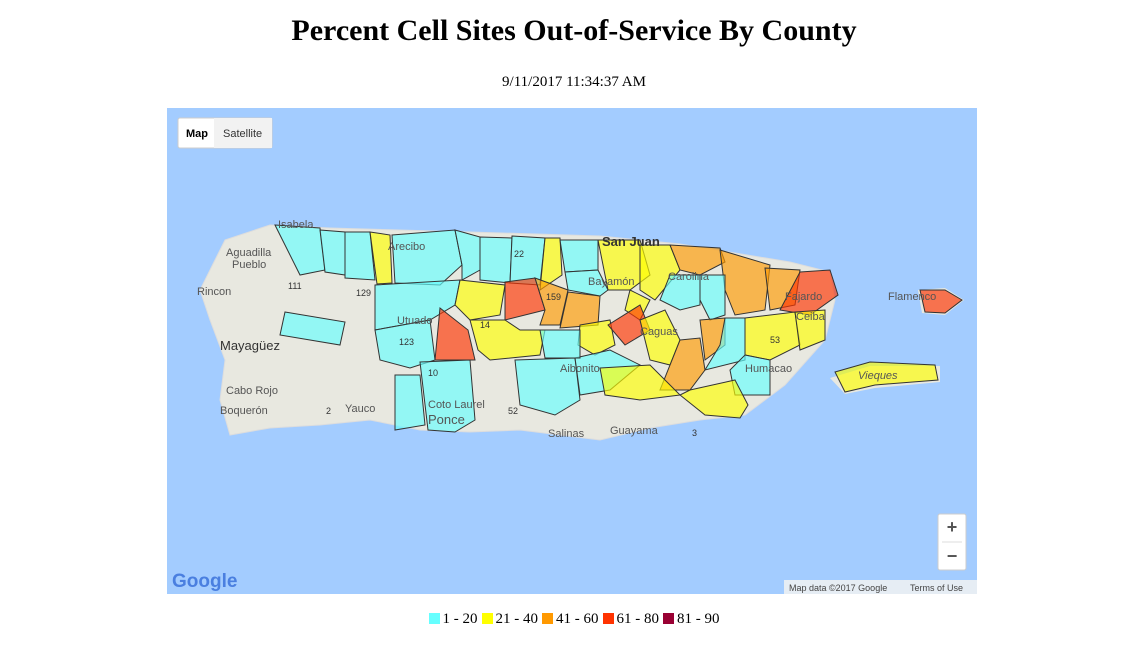  What do you see at coordinates (363, 293) in the screenshot?
I see `road: 129` at bounding box center [363, 293].